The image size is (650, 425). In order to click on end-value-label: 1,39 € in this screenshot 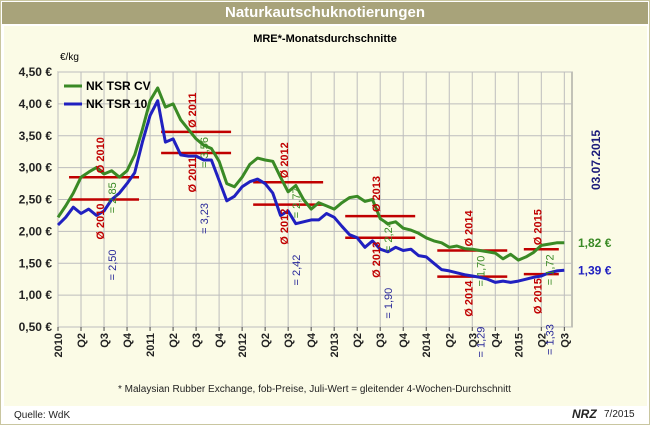, I will do `click(595, 270)`.